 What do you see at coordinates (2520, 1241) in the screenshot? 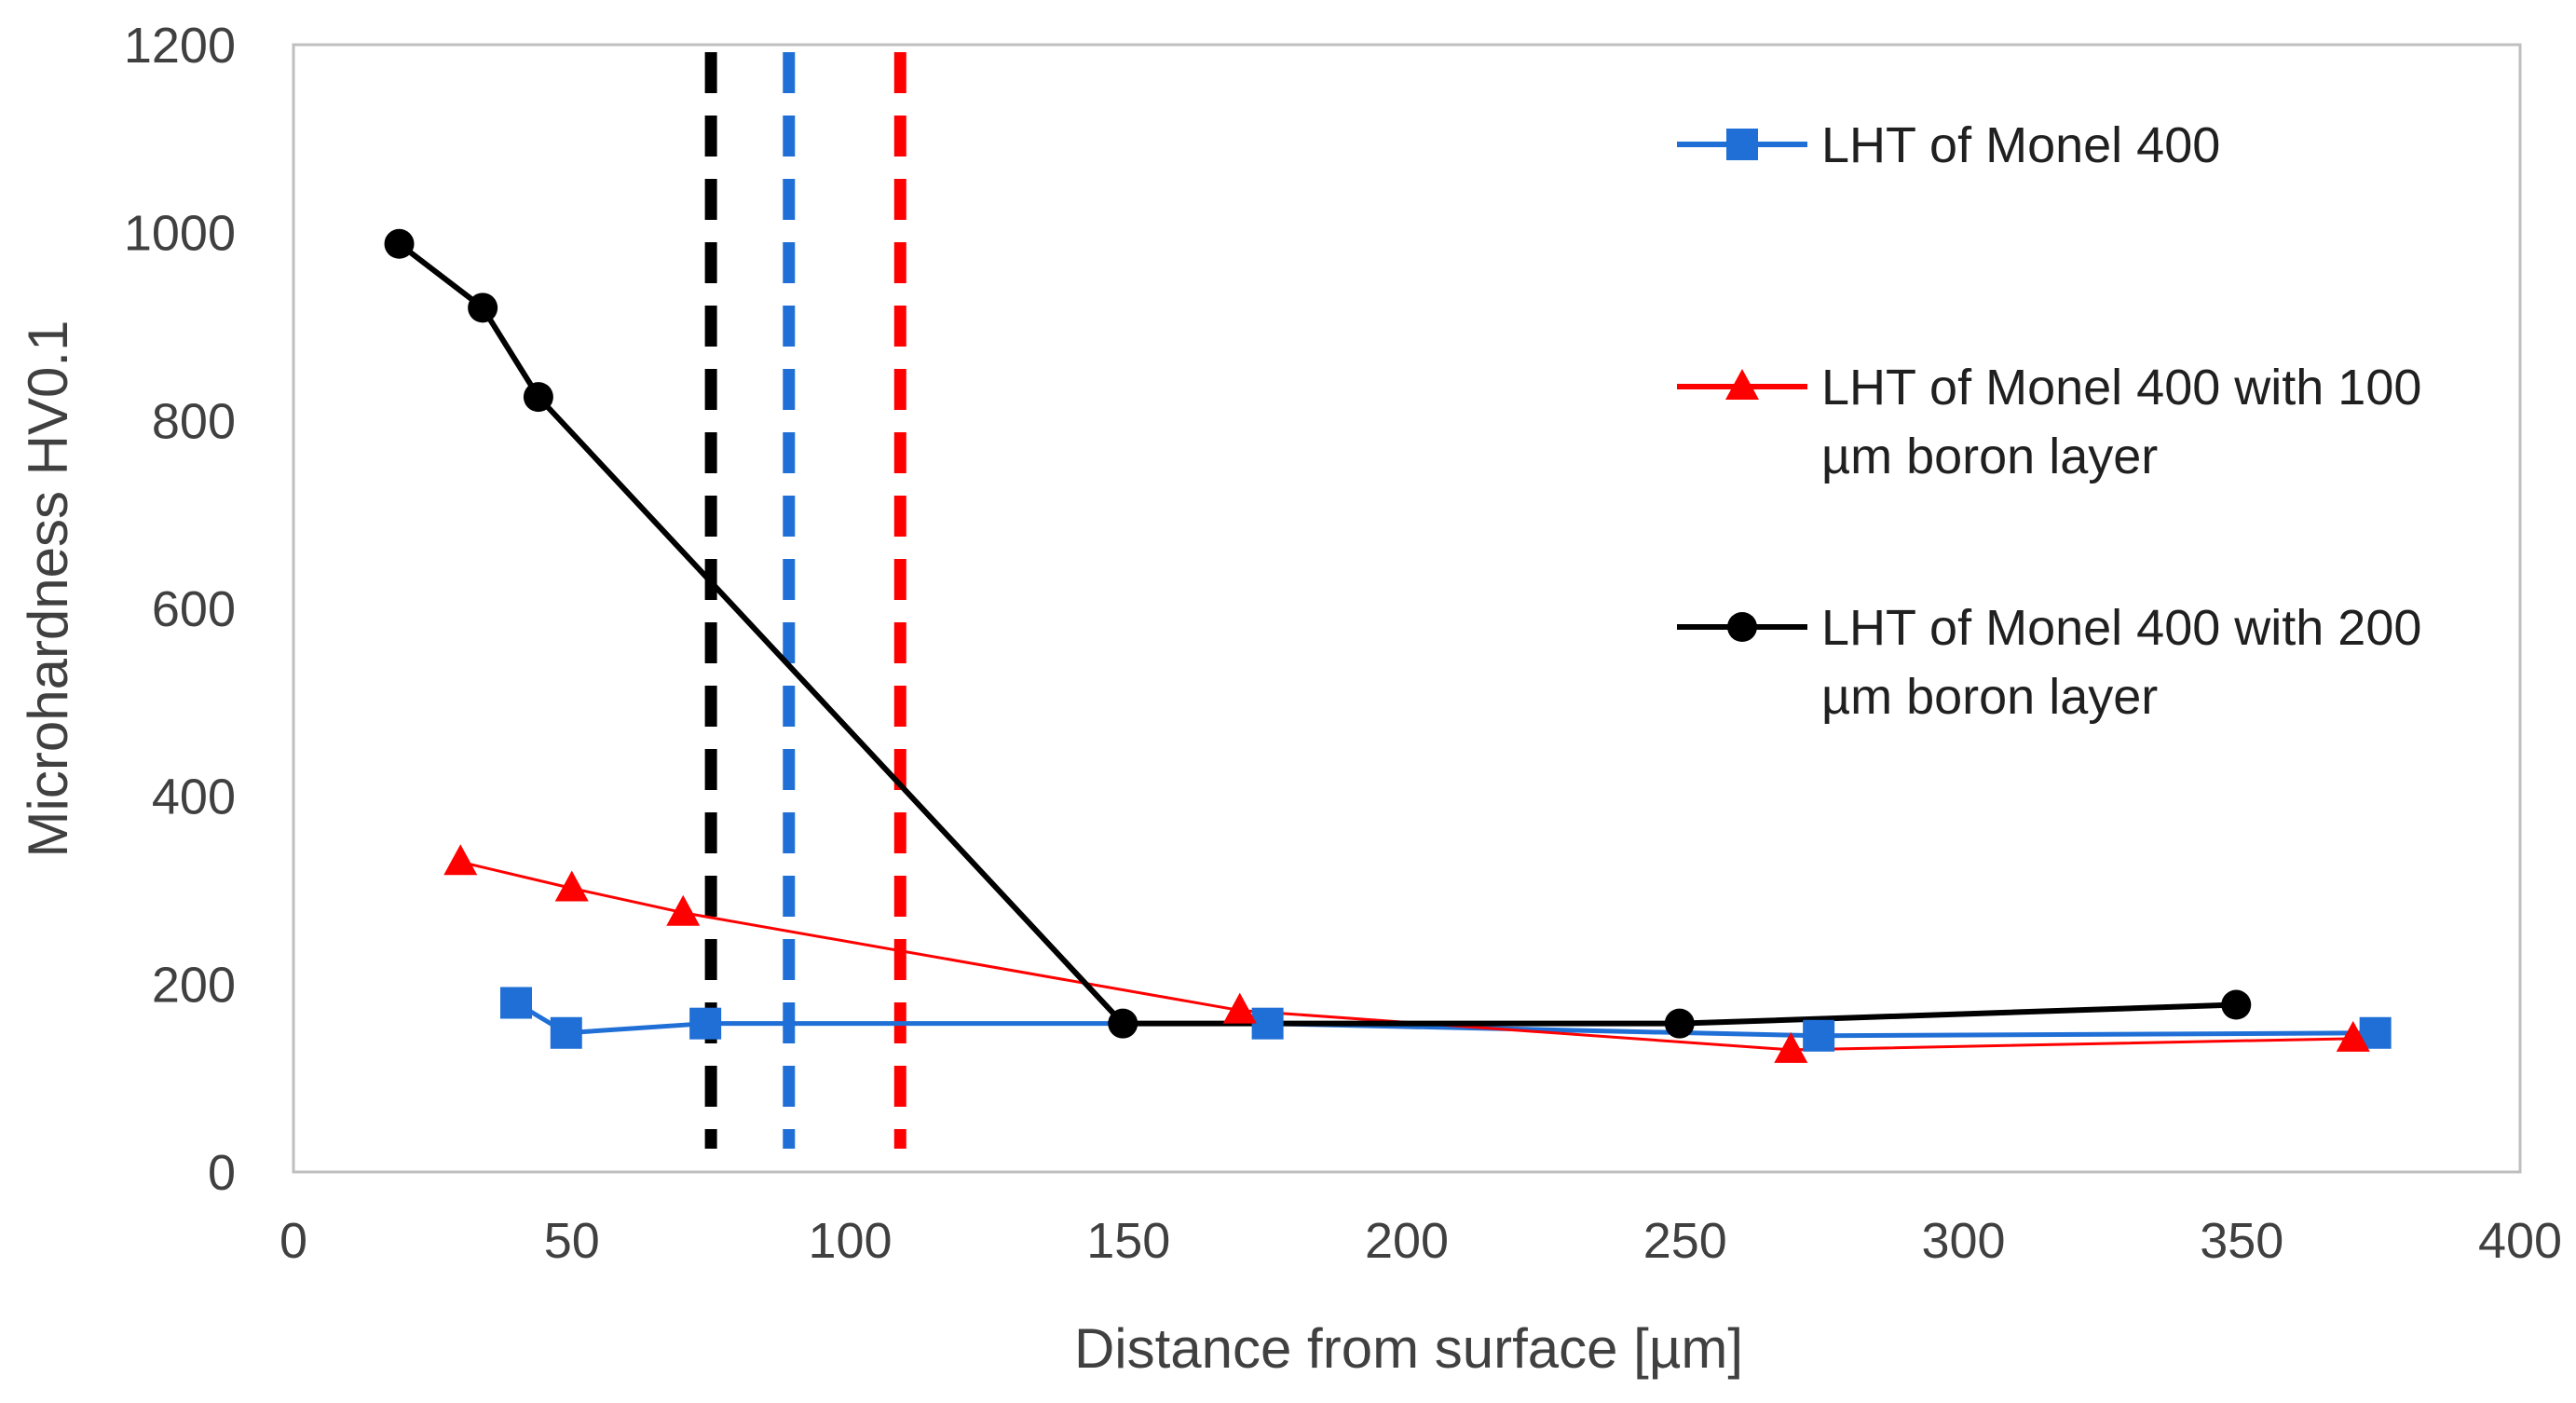
I see `x-tick-label-8: 400` at bounding box center [2520, 1241].